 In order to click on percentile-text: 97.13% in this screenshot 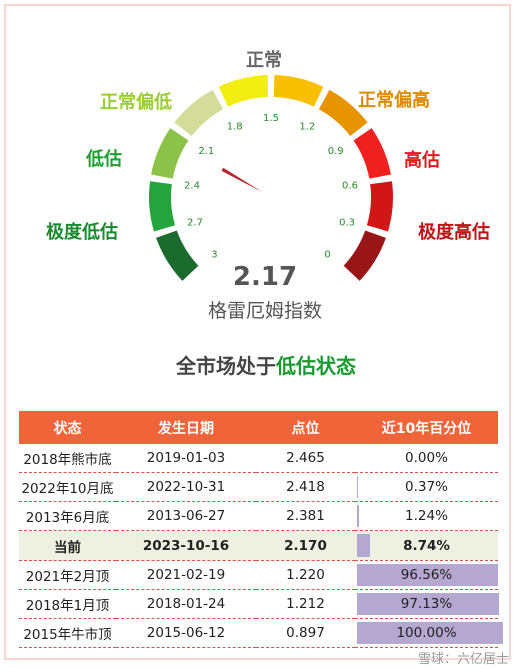, I will do `click(426, 604)`.